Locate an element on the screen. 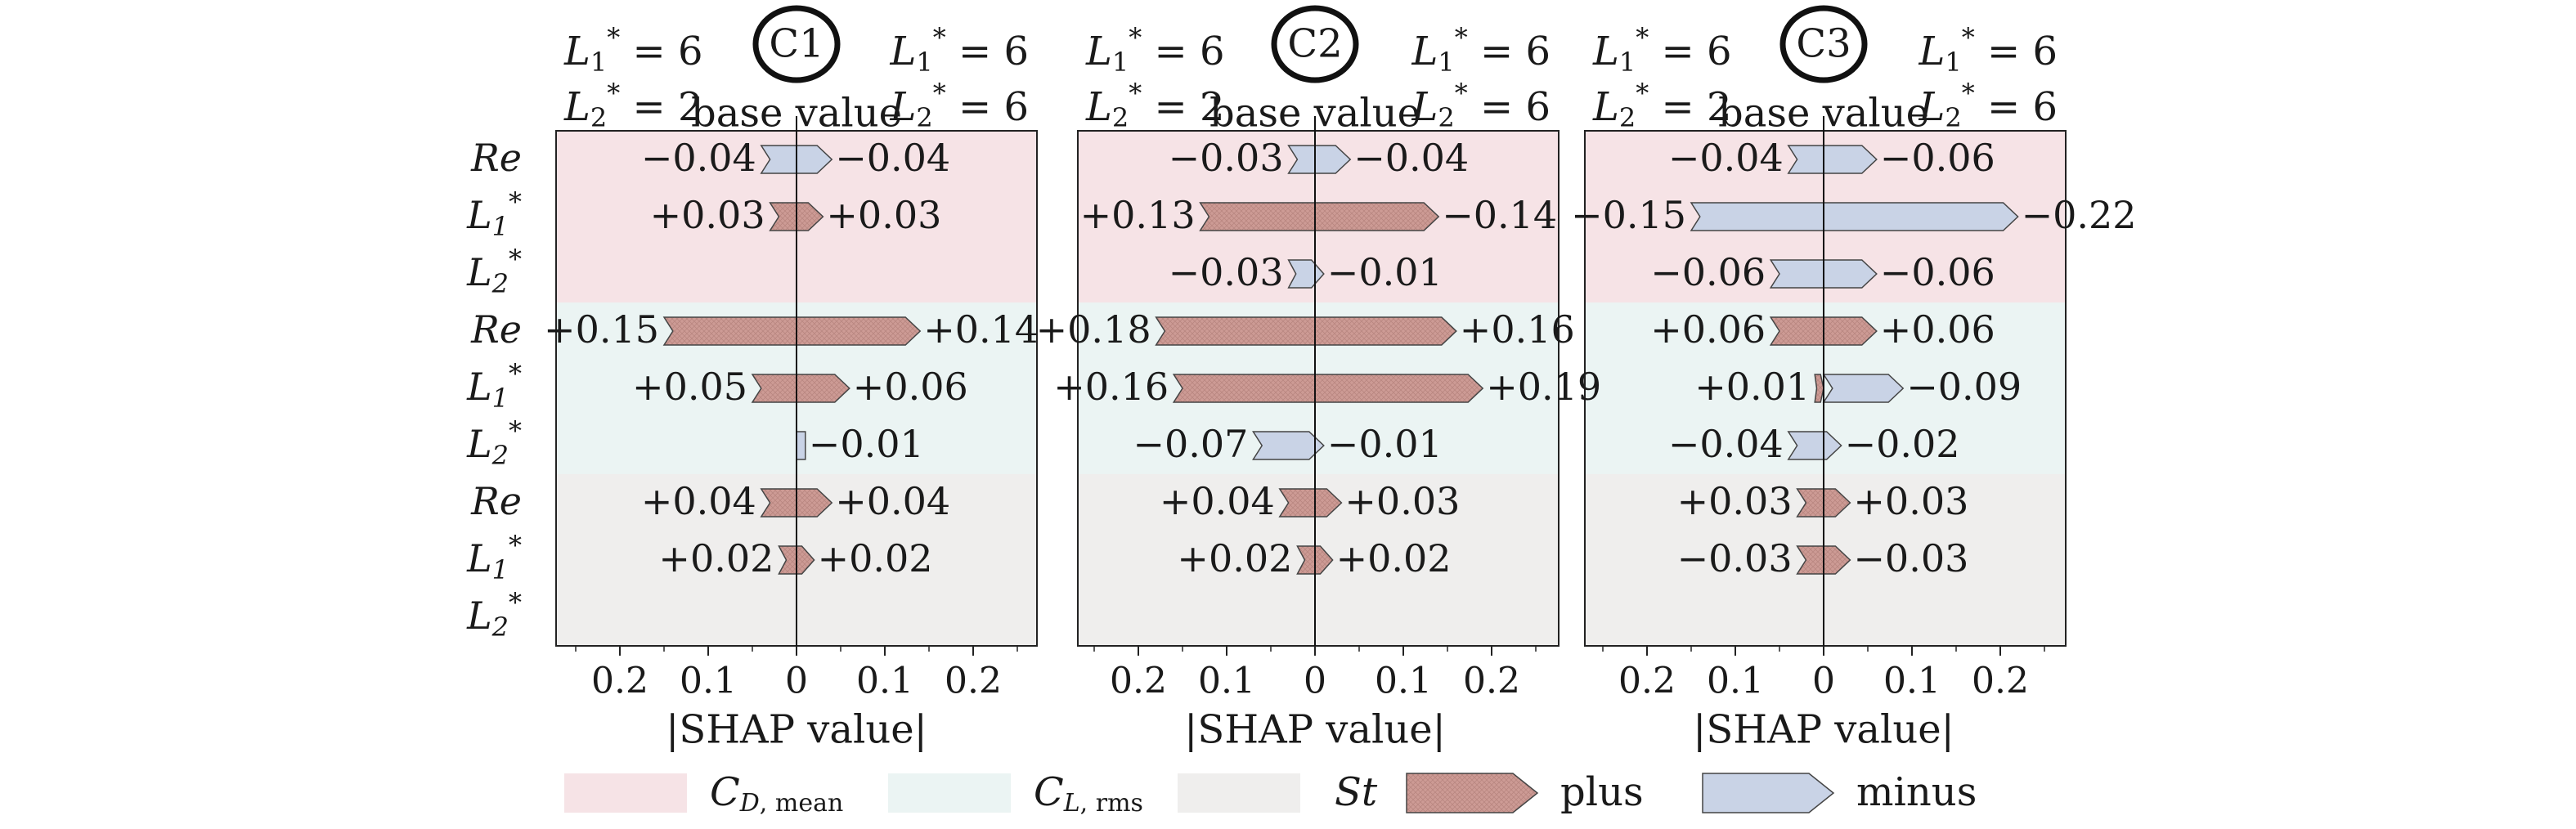 The width and height of the screenshot is (2576, 829). value-label-left: +0.04 is located at coordinates (1217, 501).